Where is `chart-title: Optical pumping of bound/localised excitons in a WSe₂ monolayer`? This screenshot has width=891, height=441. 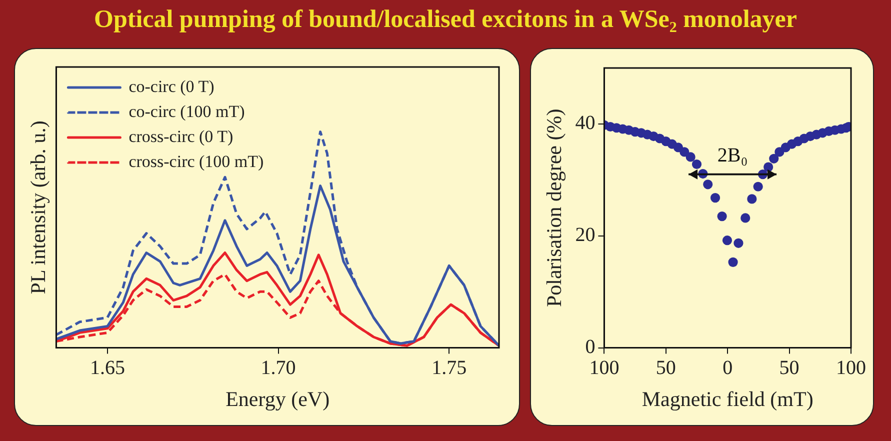
chart-title: Optical pumping of bound/localised excitons in a WSe₂ monolayer is located at coordinates (445, 20).